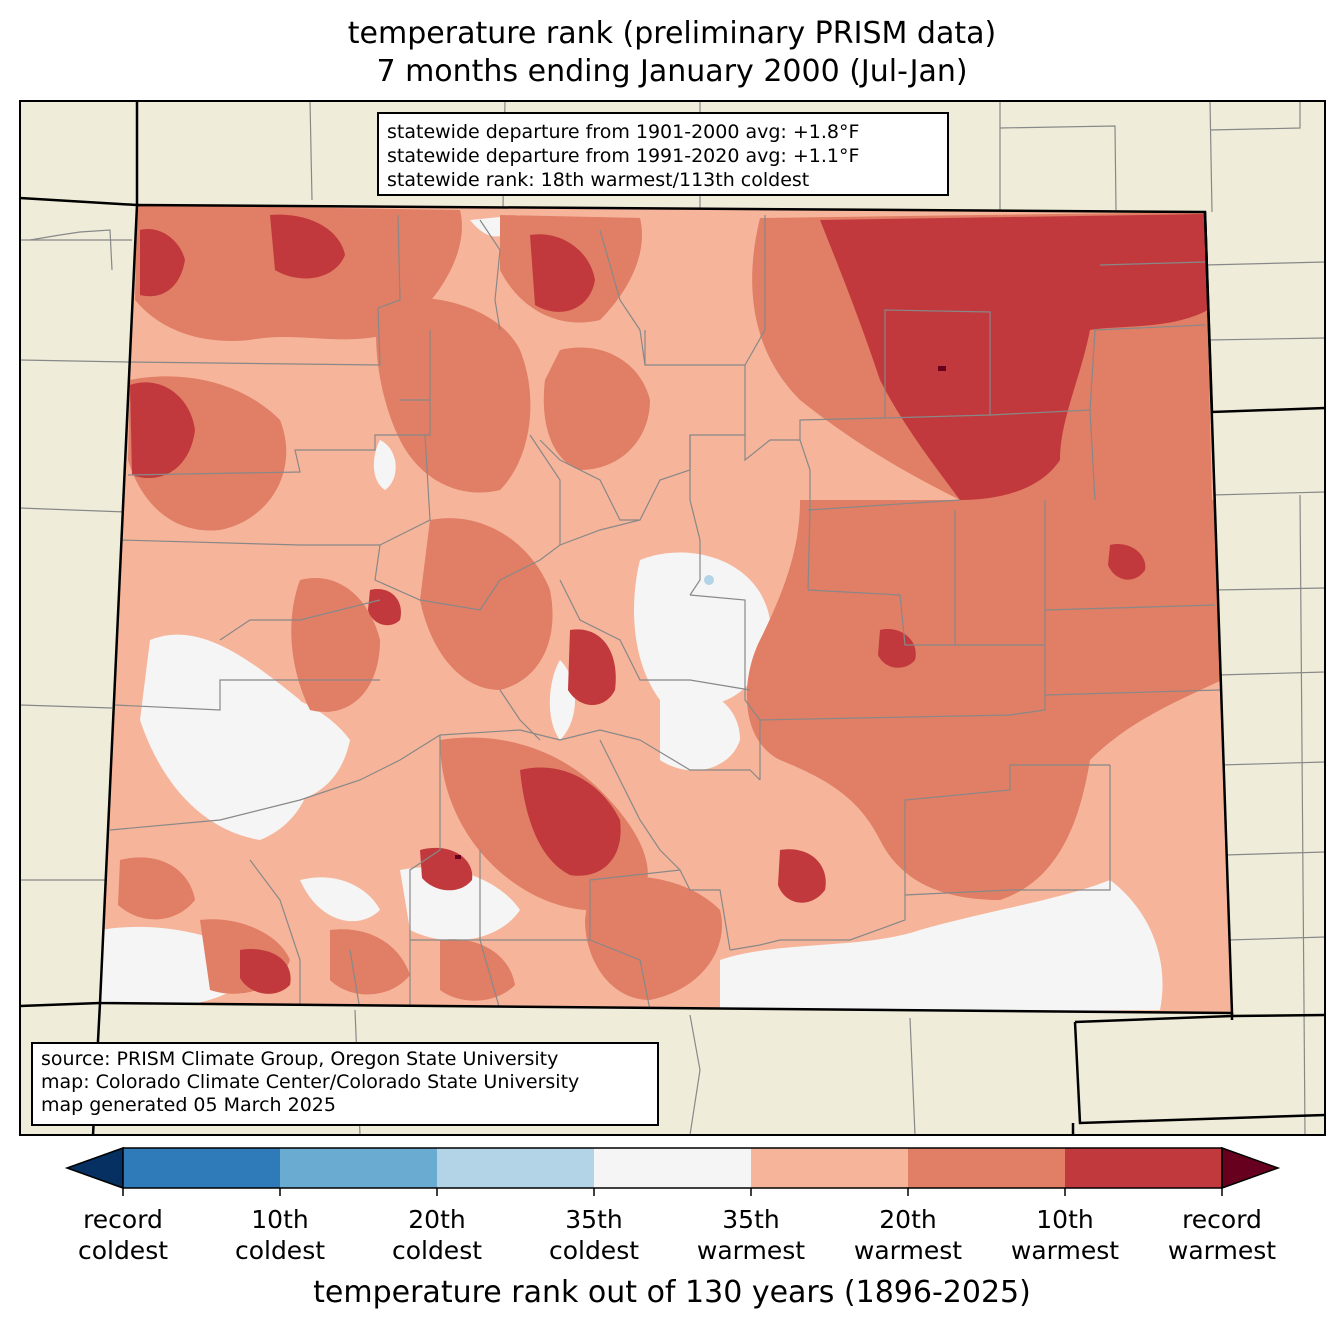 Image resolution: width=1344 pixels, height=1332 pixels. Describe the element at coordinates (280, 1235) in the screenshot. I see `colorbar-label-10th-coldest: 10th coldest` at that location.